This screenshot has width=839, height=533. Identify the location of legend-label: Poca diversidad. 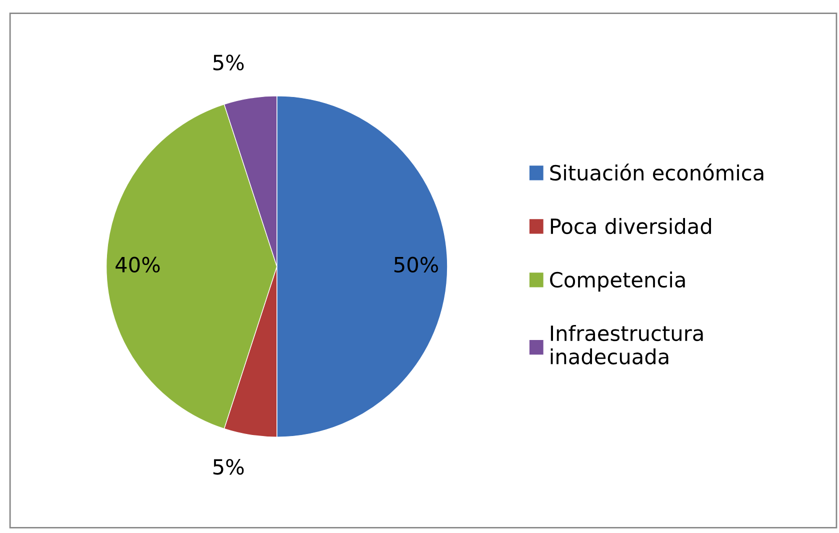
(630, 226).